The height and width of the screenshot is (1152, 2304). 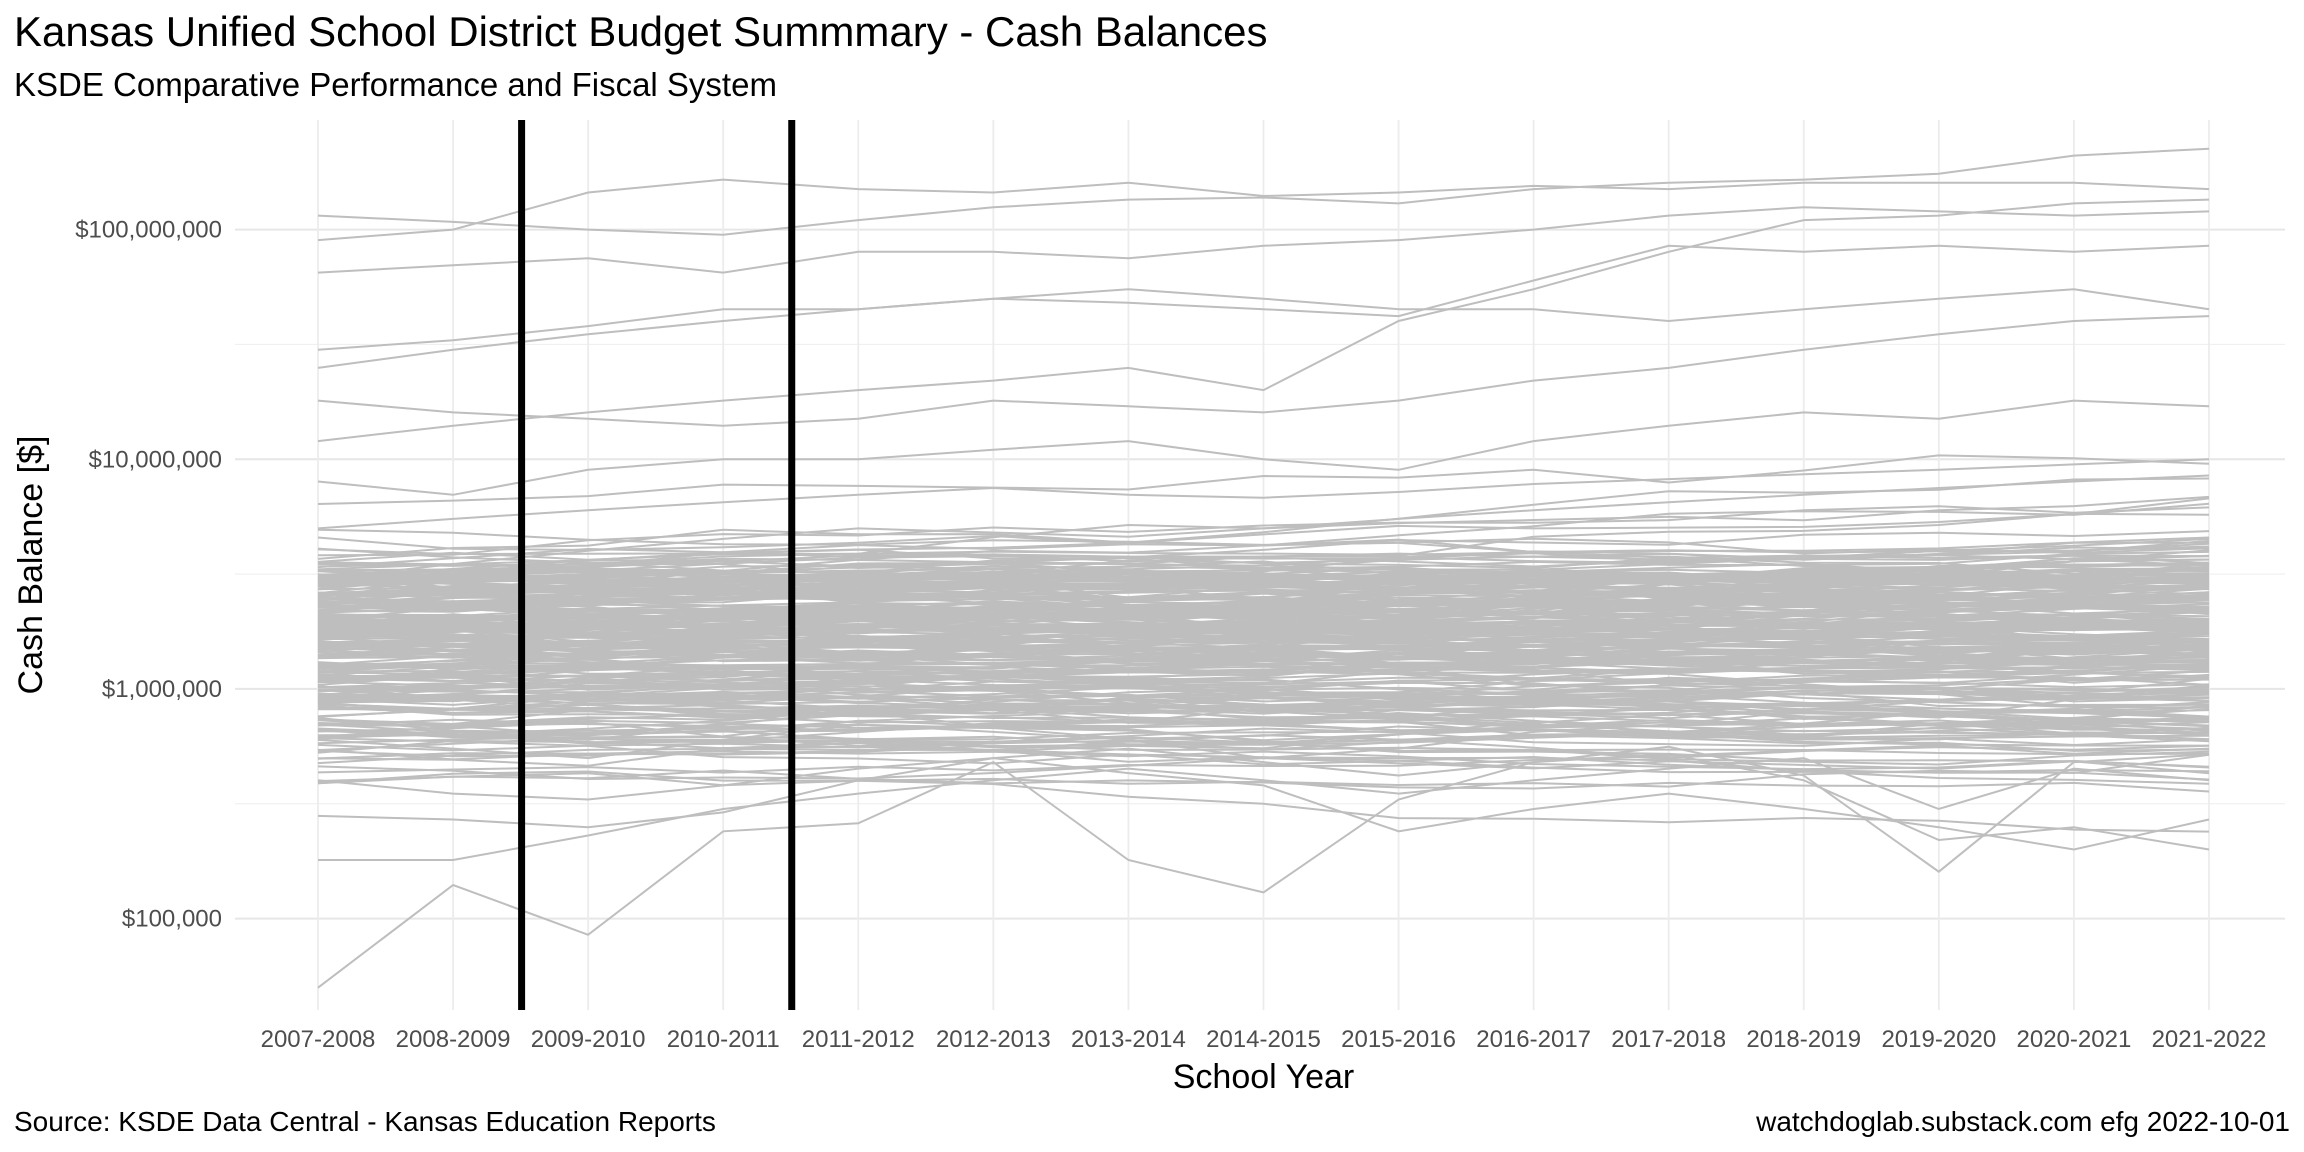 I want to click on x-tick-label: 2016-2017, so click(x=1533, y=1039).